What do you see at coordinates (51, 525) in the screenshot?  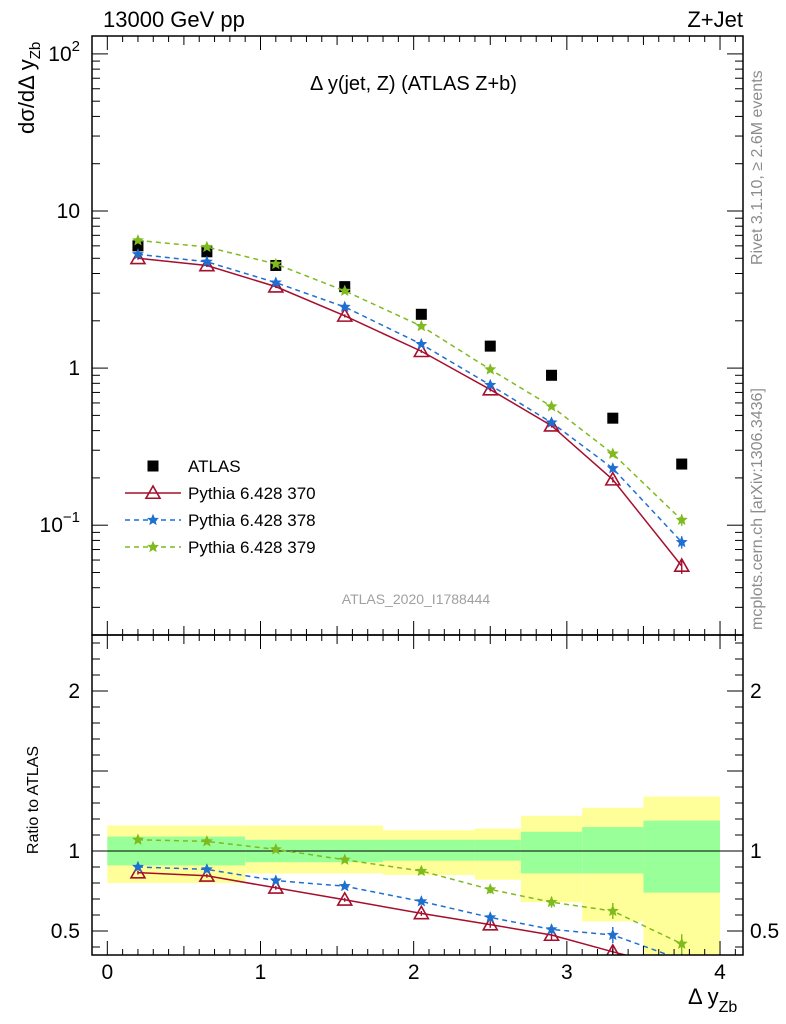 I see `y-tick-mantissa-3: 10` at bounding box center [51, 525].